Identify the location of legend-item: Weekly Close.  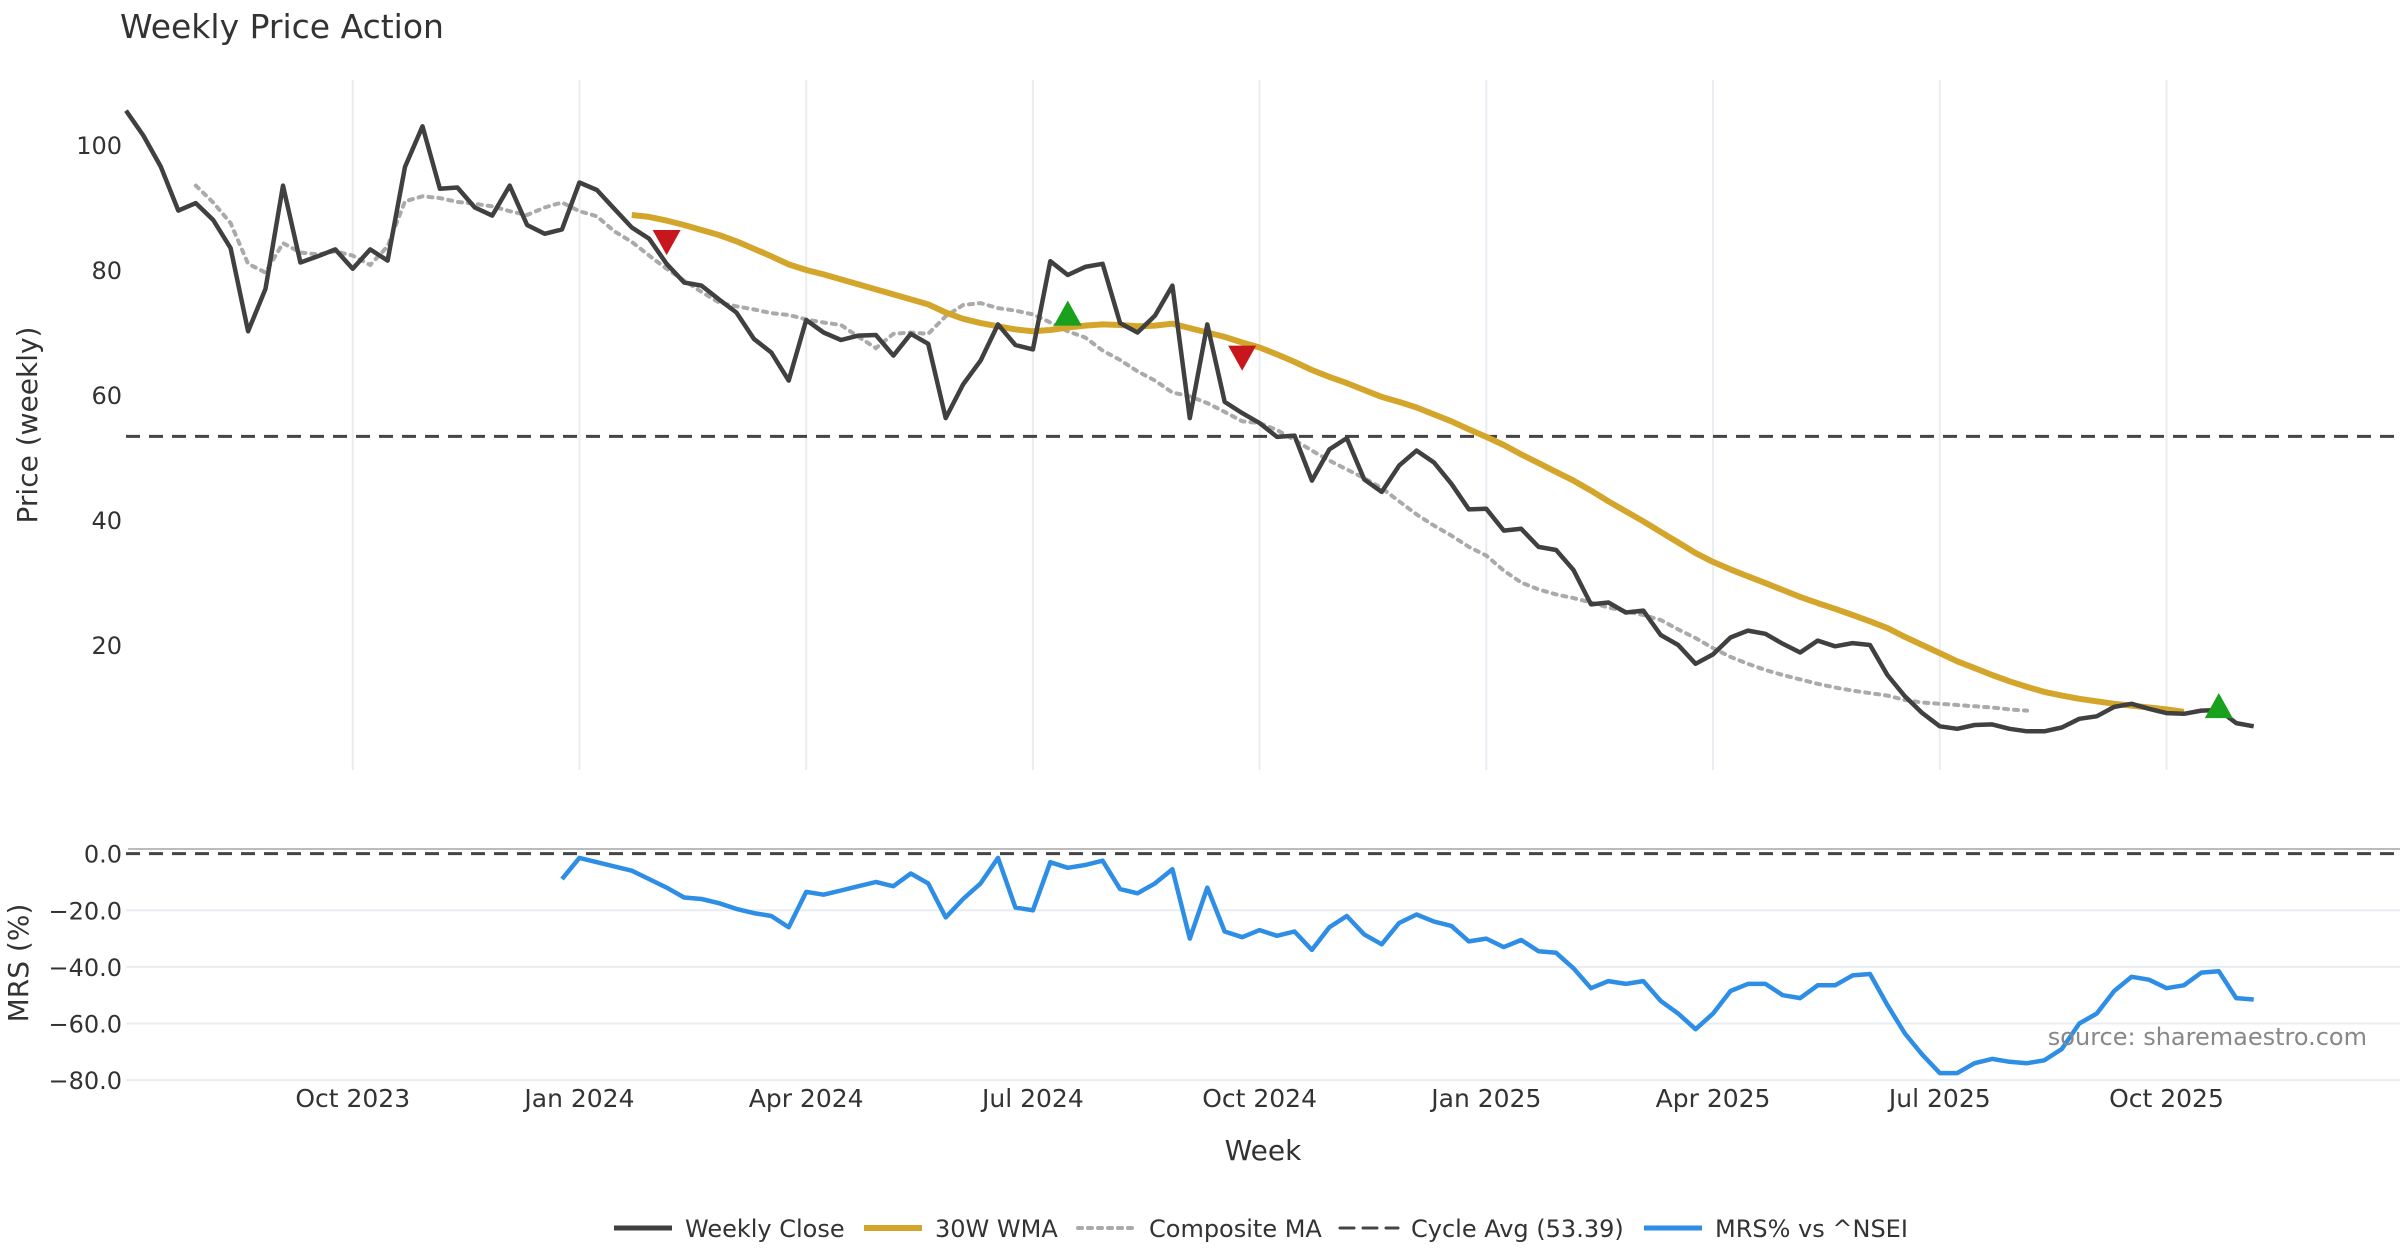
(729, 1229).